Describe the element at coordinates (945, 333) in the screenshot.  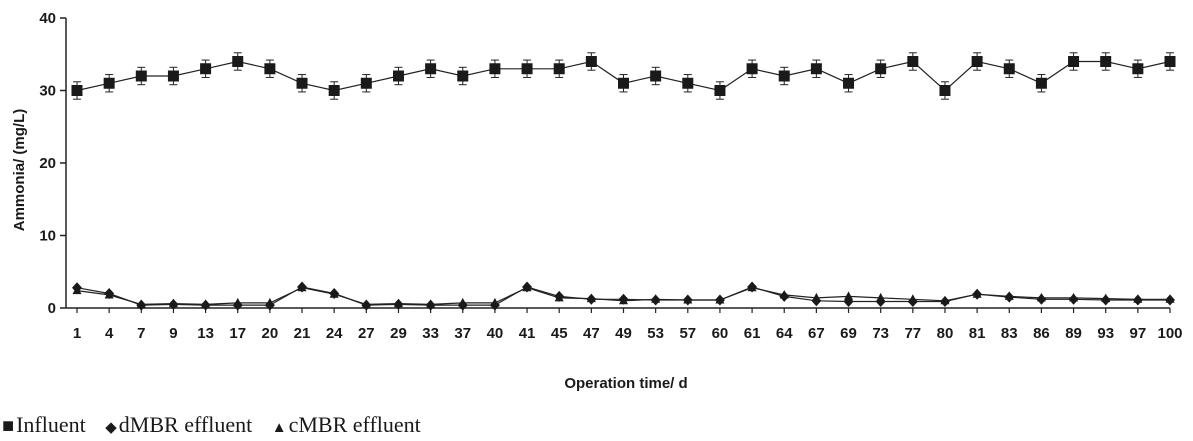
I see `x-tick-label: 80` at that location.